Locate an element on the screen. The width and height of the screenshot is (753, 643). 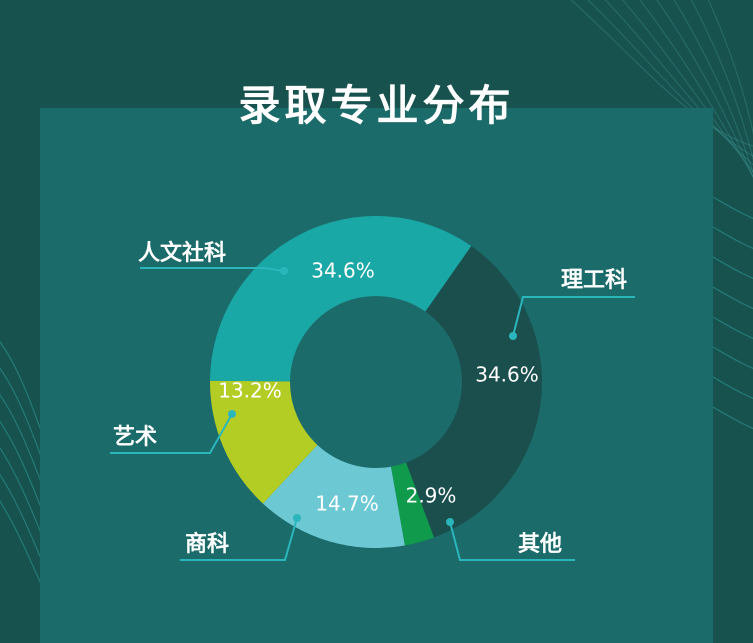
leader-line-其他 is located at coordinates (512, 541).